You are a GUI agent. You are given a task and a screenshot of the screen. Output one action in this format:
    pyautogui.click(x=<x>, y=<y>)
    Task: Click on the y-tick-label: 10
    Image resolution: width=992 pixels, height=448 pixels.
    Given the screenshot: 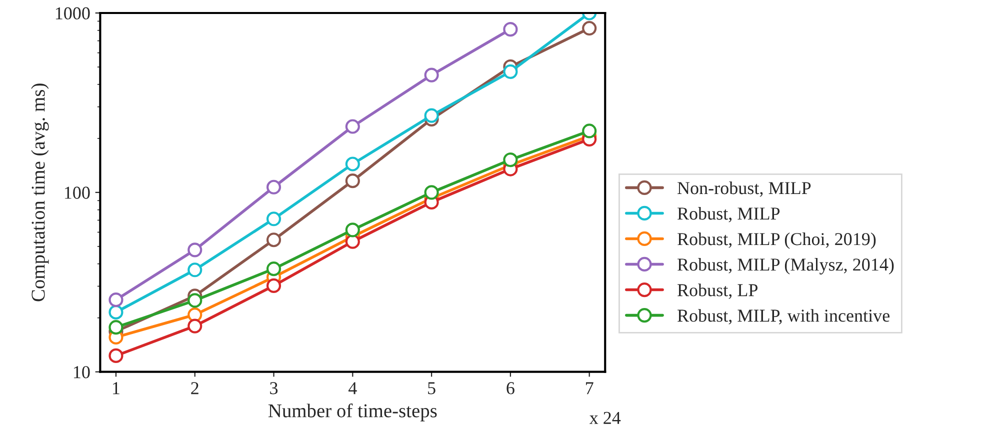 What is the action you would take?
    pyautogui.click(x=82, y=372)
    